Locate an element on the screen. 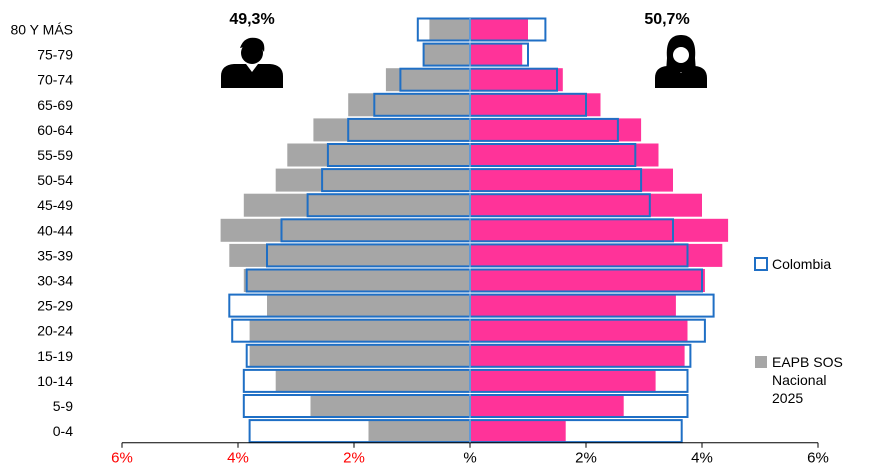 Image resolution: width=877 pixels, height=469 pixels. age-label-15-19: 15-19 is located at coordinates (55, 356).